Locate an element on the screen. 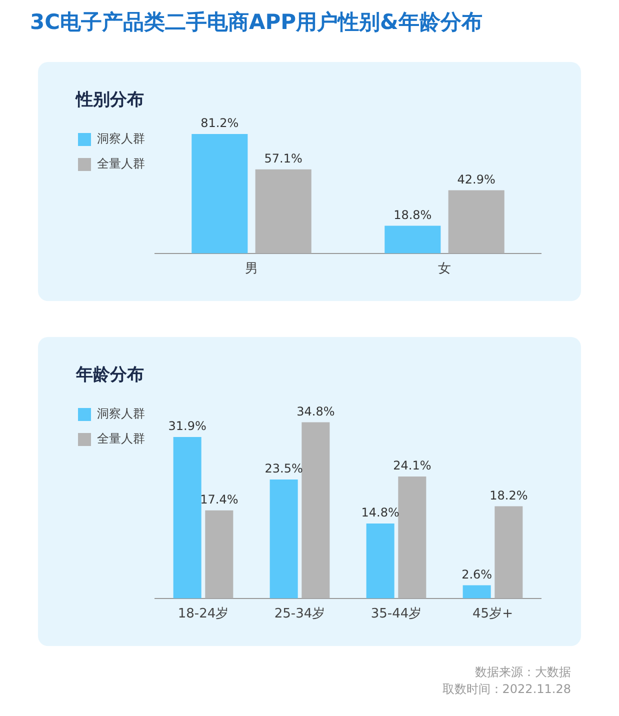 Image resolution: width=619 pixels, height=716 pixels. x-tick-label: 35-44岁 is located at coordinates (396, 614).